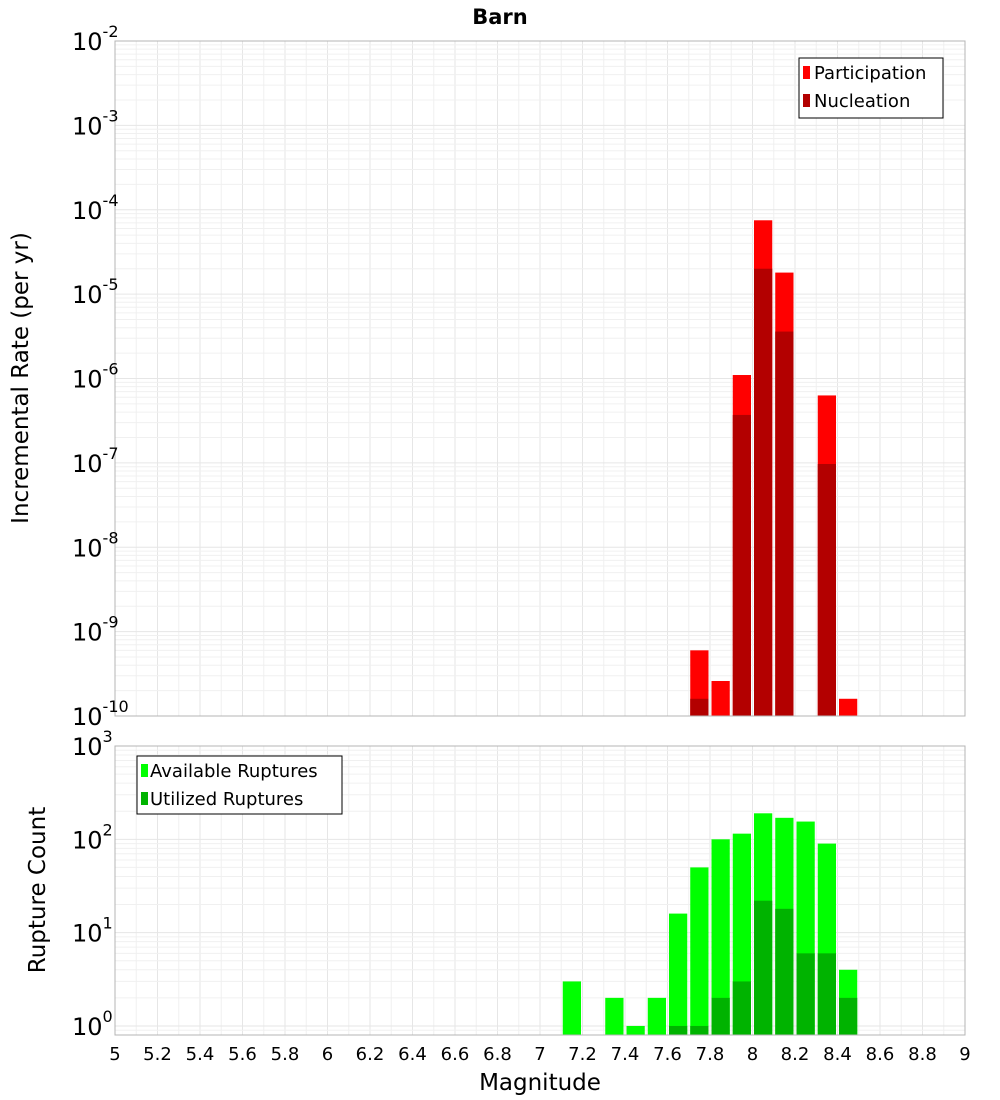 This screenshot has width=1000, height=1100. What do you see at coordinates (837, 1054) in the screenshot?
I see `x-tick-label: 8.4` at bounding box center [837, 1054].